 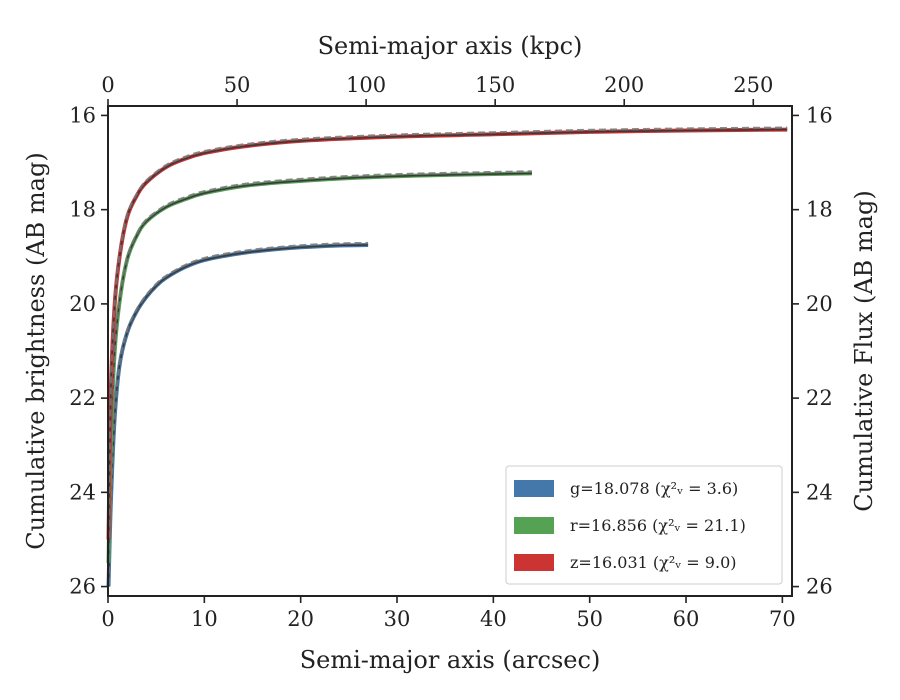 I want to click on x-tick-label-bottom: 40, so click(x=493, y=619).